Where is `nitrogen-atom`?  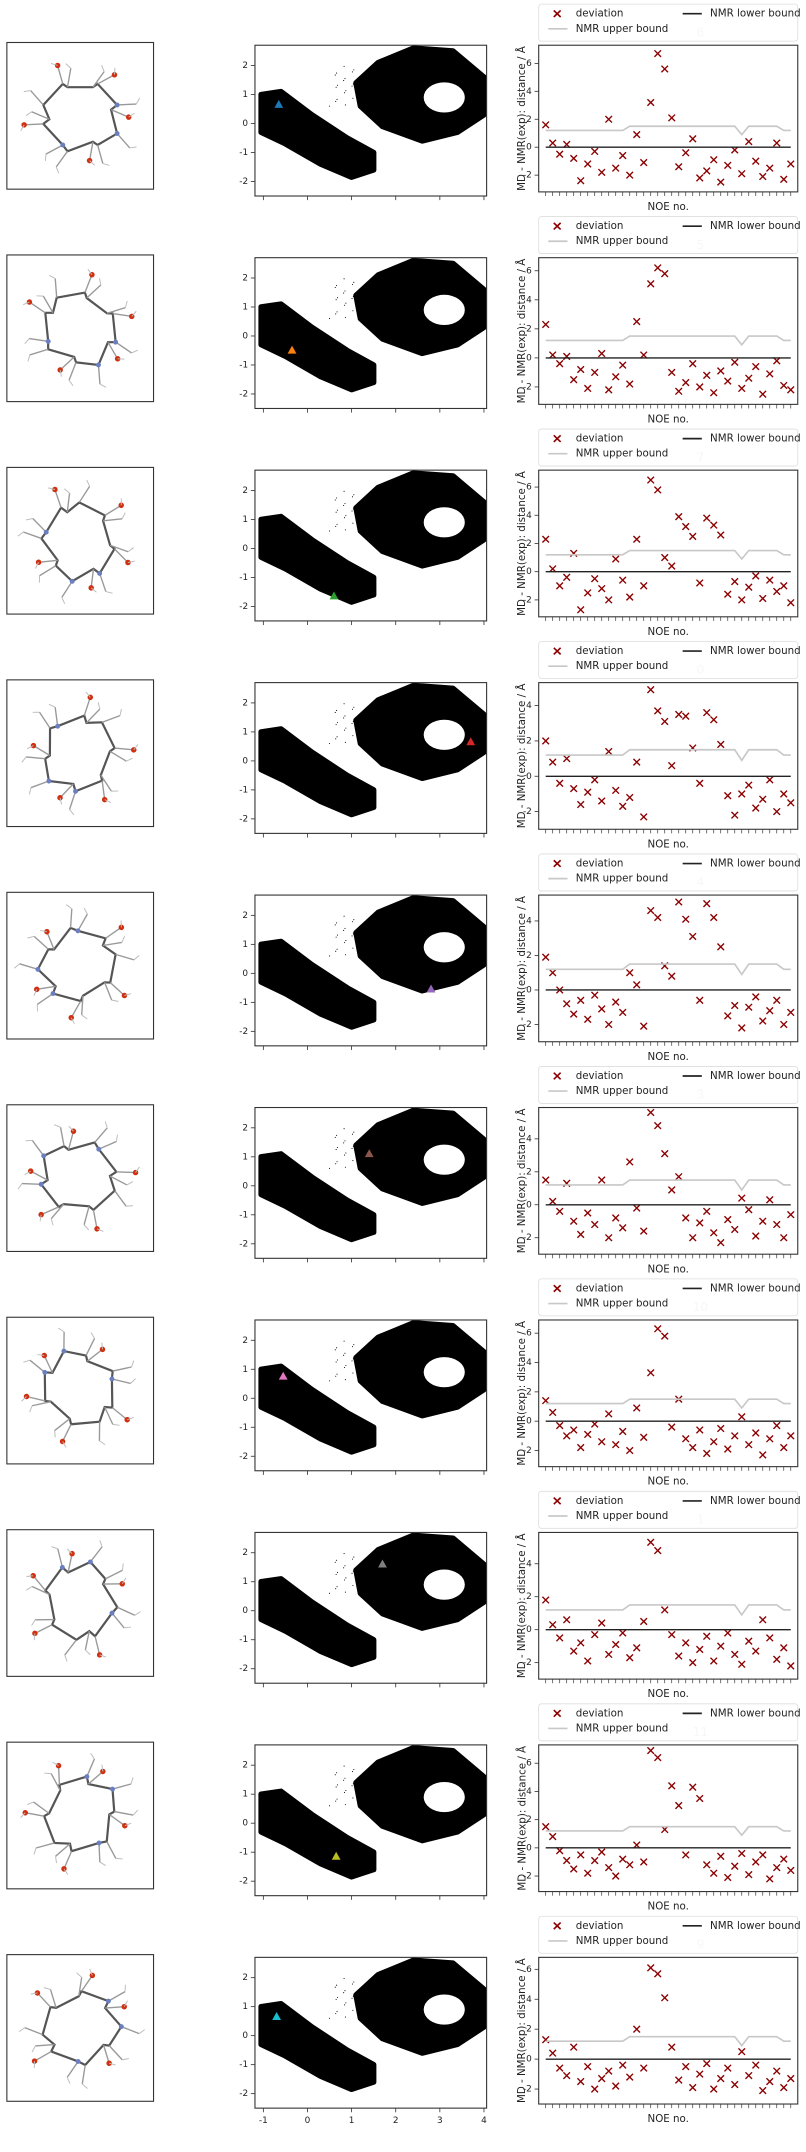 nitrogen-atom is located at coordinates (48, 341).